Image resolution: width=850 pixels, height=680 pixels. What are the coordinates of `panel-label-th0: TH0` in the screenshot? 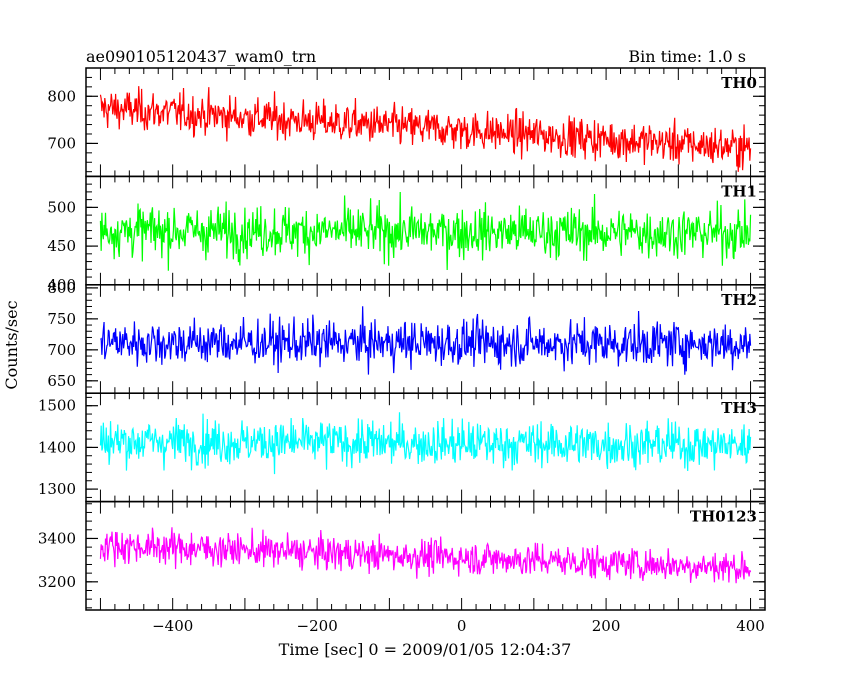 It's located at (739, 83).